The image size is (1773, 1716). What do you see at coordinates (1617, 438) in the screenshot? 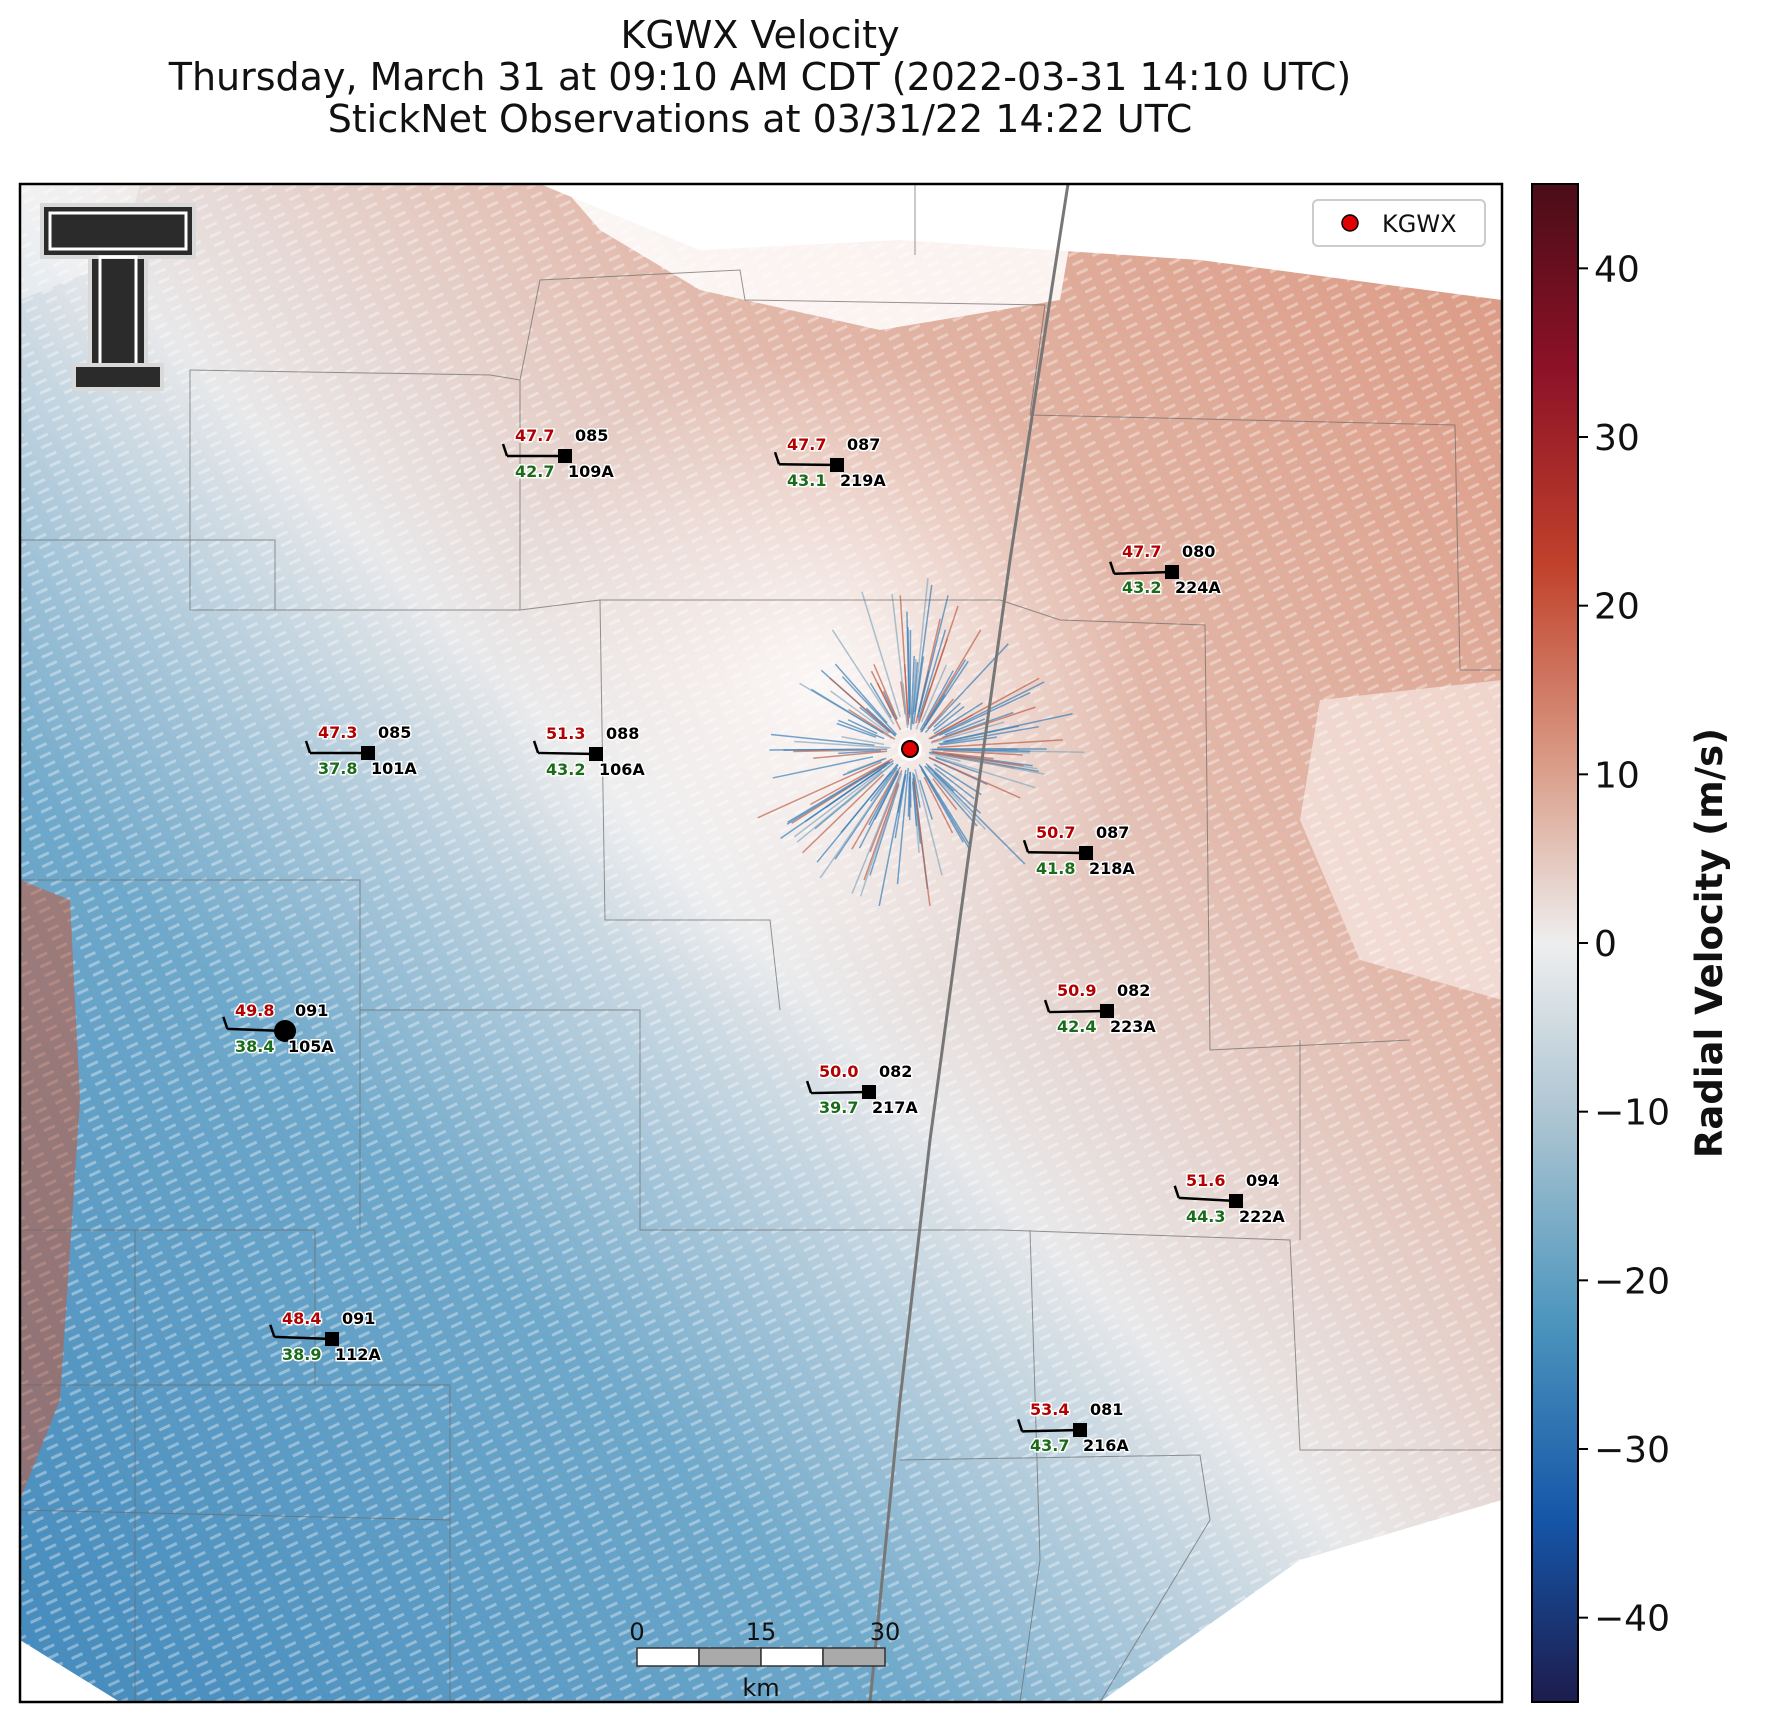
I see `colorbar-tick-label: 30` at bounding box center [1617, 438].